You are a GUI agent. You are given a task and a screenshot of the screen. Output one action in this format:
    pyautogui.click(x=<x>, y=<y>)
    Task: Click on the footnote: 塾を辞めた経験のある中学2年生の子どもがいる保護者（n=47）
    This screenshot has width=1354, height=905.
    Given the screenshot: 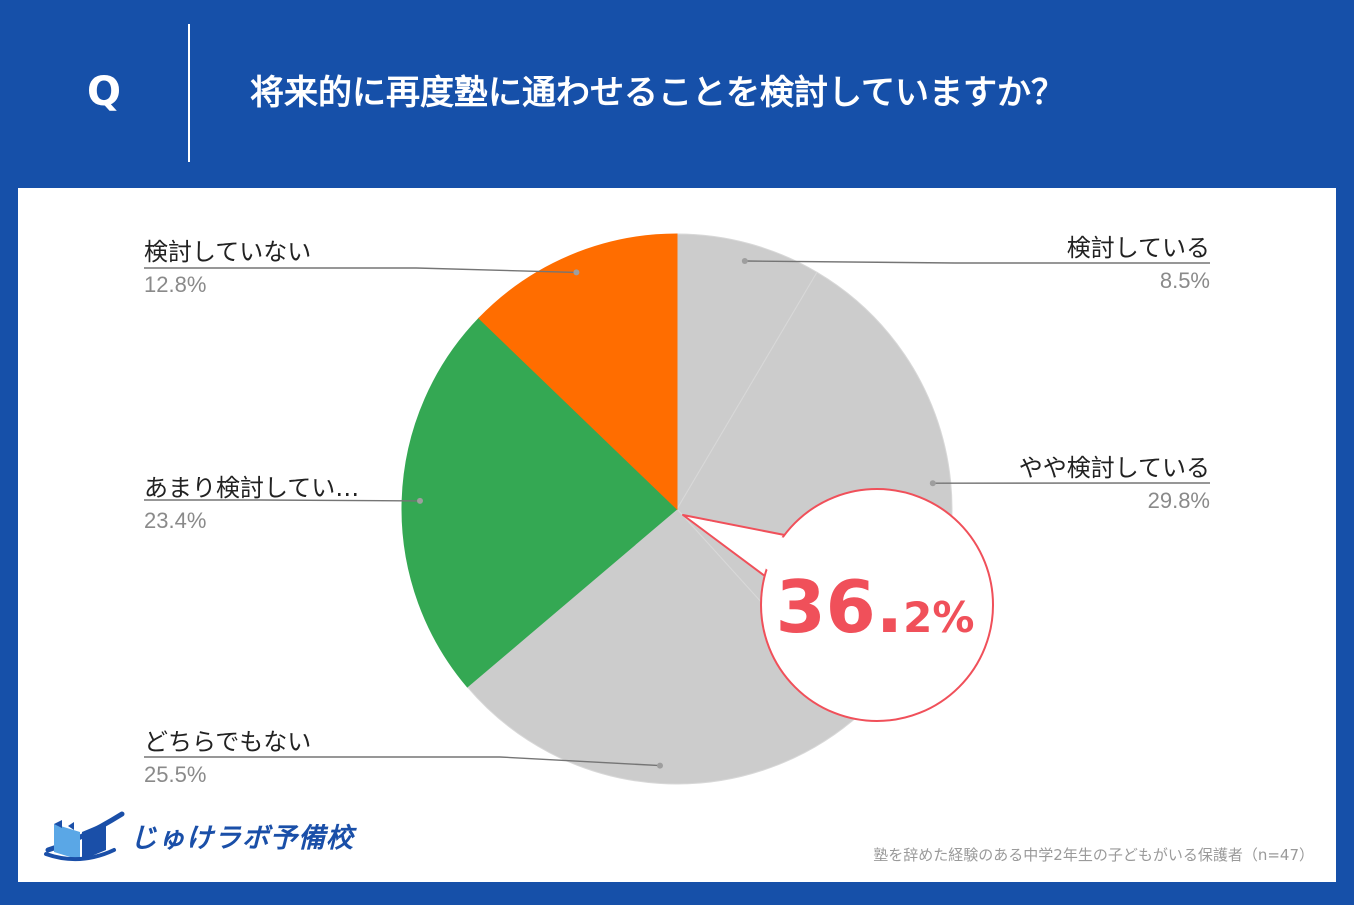 What is the action you would take?
    pyautogui.click(x=1093, y=855)
    